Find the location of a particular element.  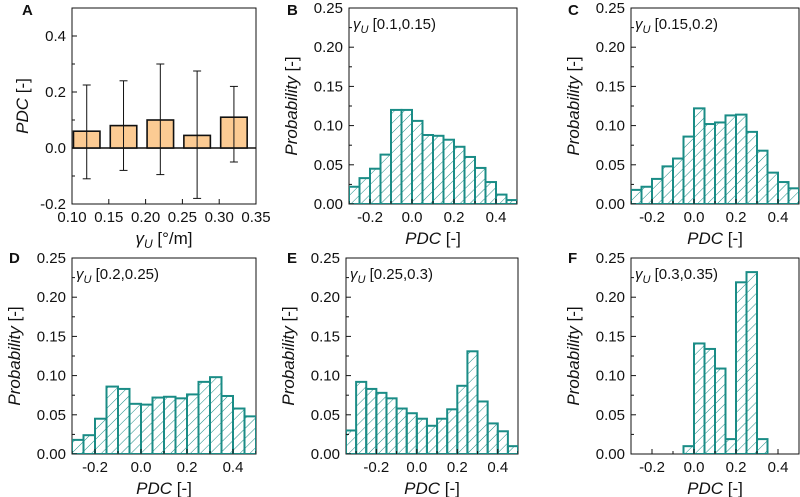

range-annotation: γU [0.25,0.3) is located at coordinates (391, 276).